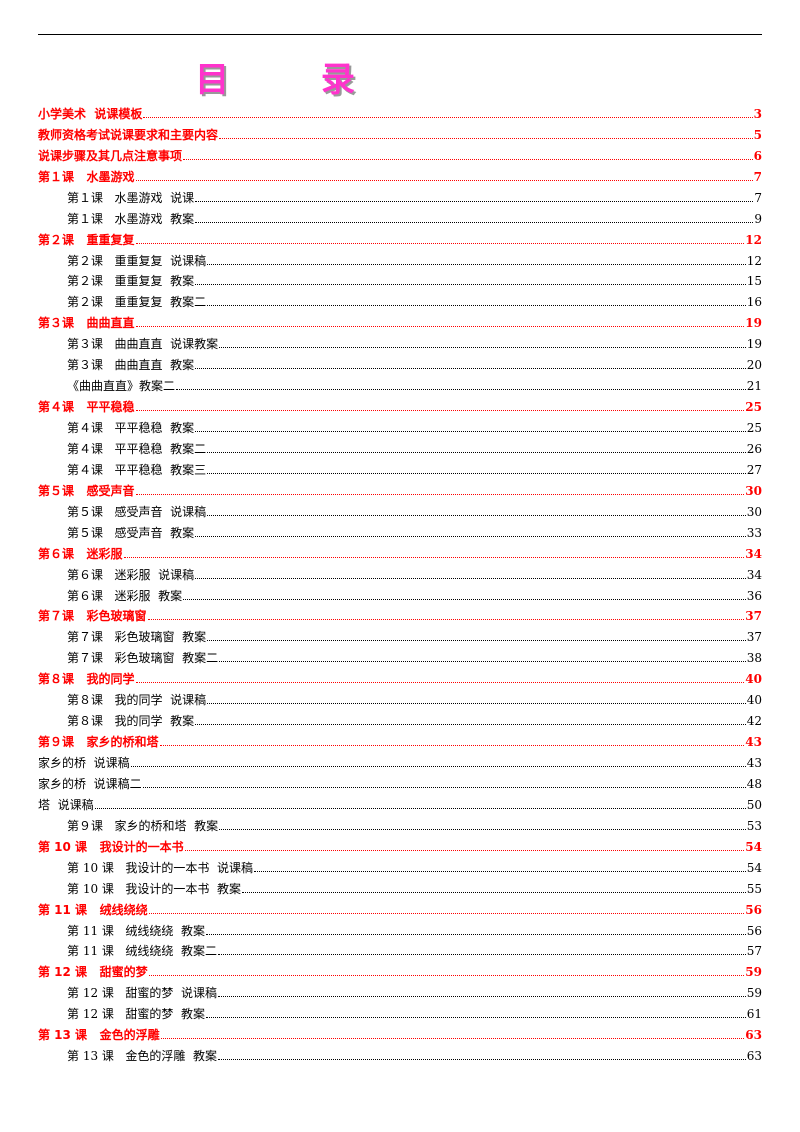  What do you see at coordinates (400, 237) in the screenshot?
I see `toc-entry-chapter: 第２课 重重复复 12` at bounding box center [400, 237].